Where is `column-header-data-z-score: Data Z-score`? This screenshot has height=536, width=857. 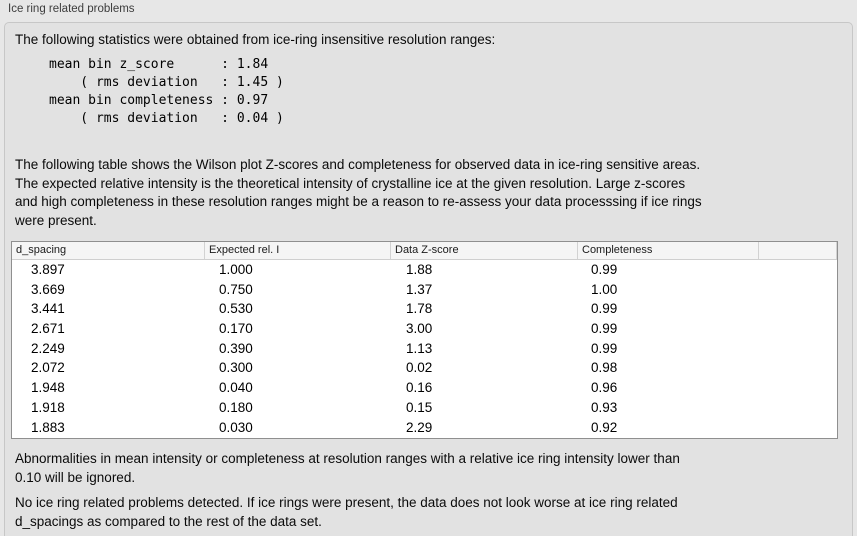
column-header-data-z-score: Data Z-score is located at coordinates (484, 250).